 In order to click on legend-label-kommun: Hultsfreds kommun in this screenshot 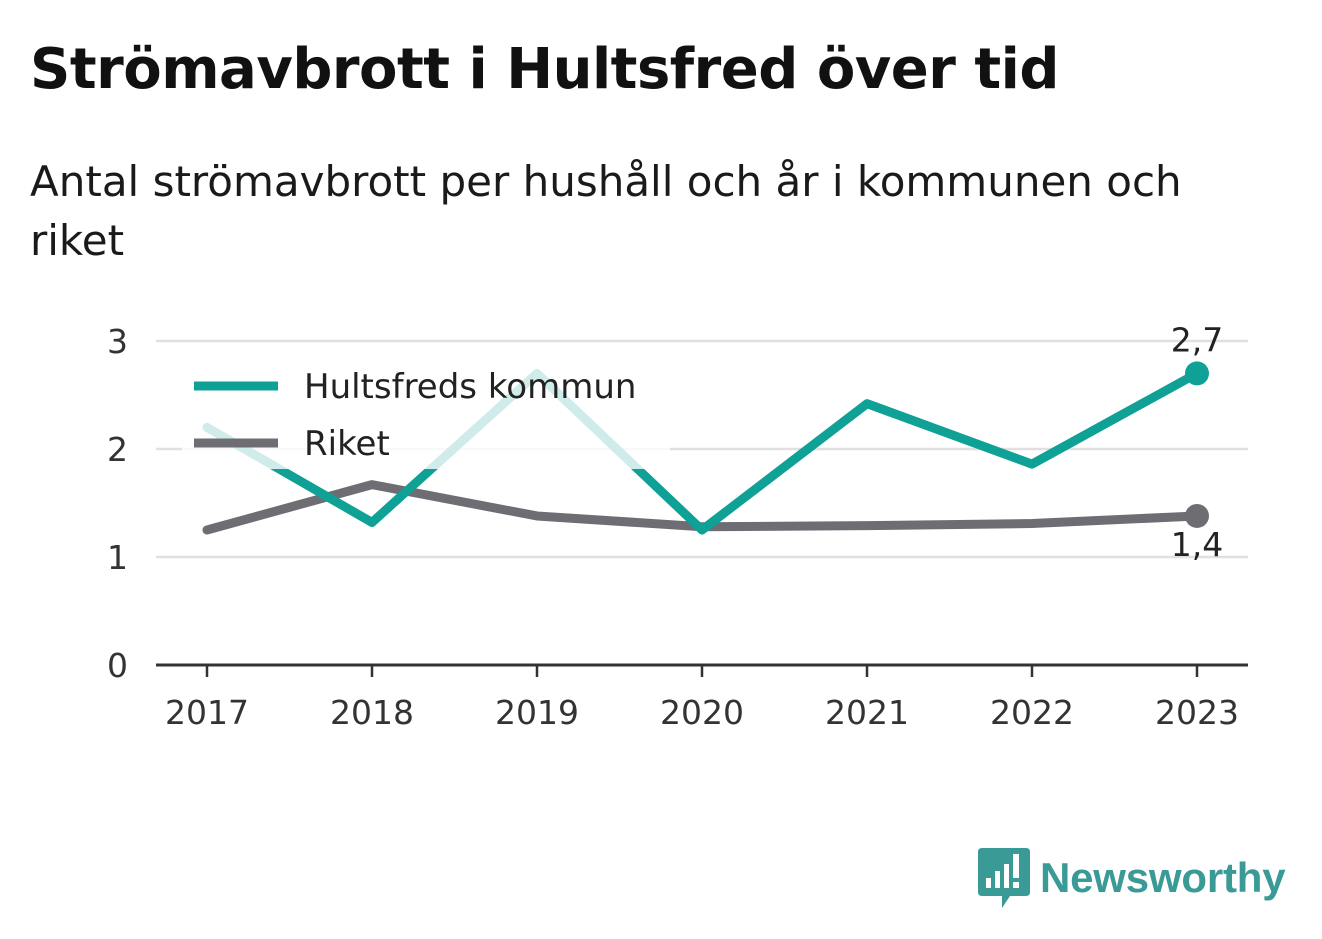, I will do `click(470, 387)`.